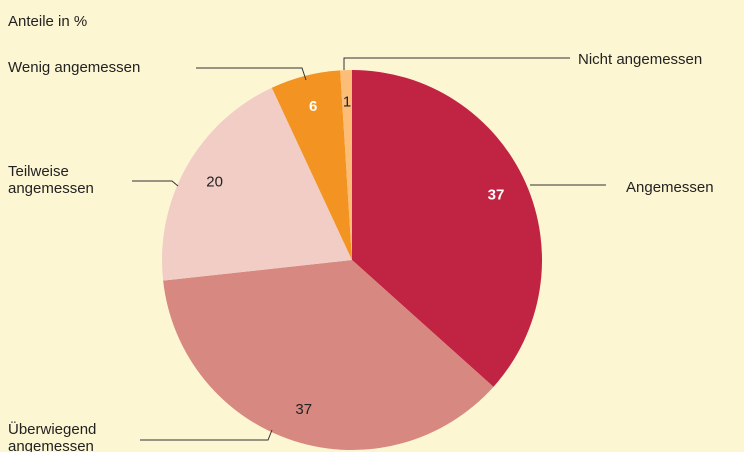 This screenshot has width=744, height=452. Describe the element at coordinates (38, 171) in the screenshot. I see `label-line: Teilweise` at that location.